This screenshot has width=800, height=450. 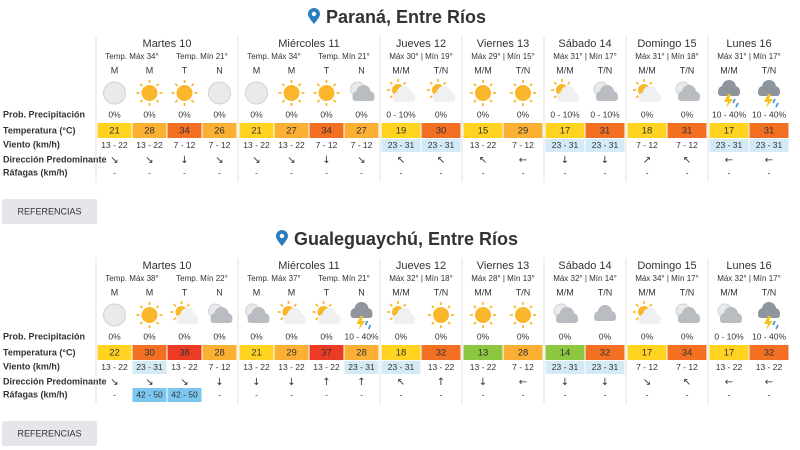 What do you see at coordinates (131, 278) in the screenshot?
I see `day-summary: Temp. Máx 38°` at bounding box center [131, 278].